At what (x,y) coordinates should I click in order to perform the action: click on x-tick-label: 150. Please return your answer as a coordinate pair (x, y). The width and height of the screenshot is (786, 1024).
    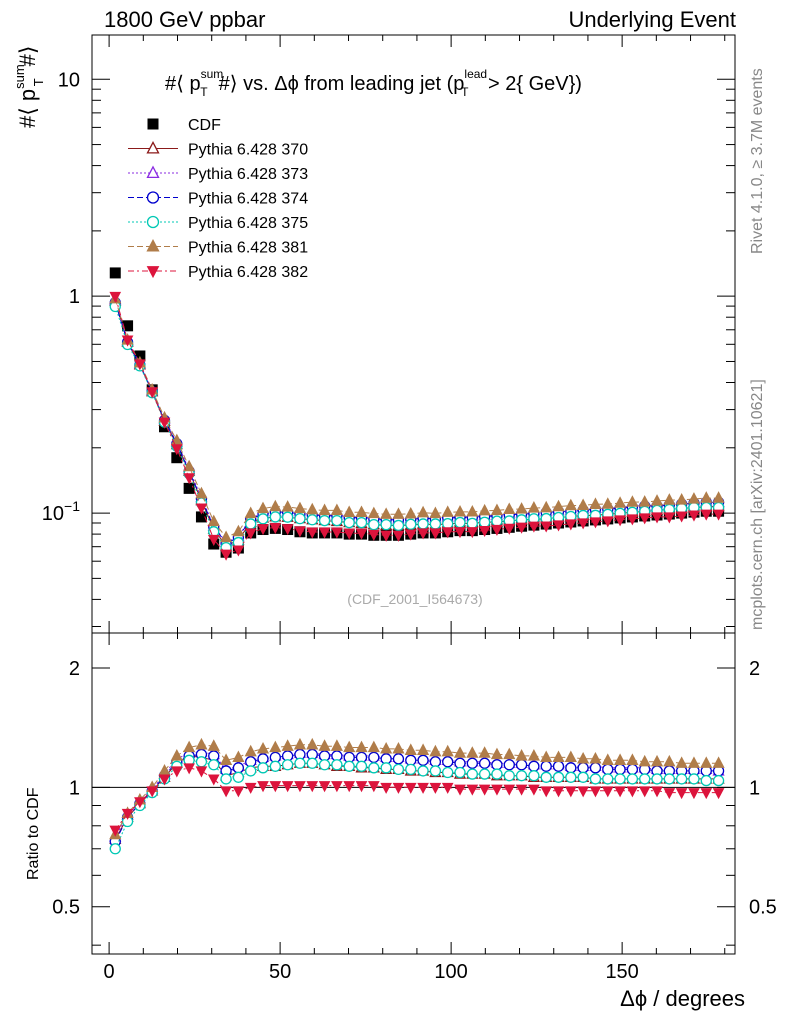
    Looking at the image, I should click on (621, 972).